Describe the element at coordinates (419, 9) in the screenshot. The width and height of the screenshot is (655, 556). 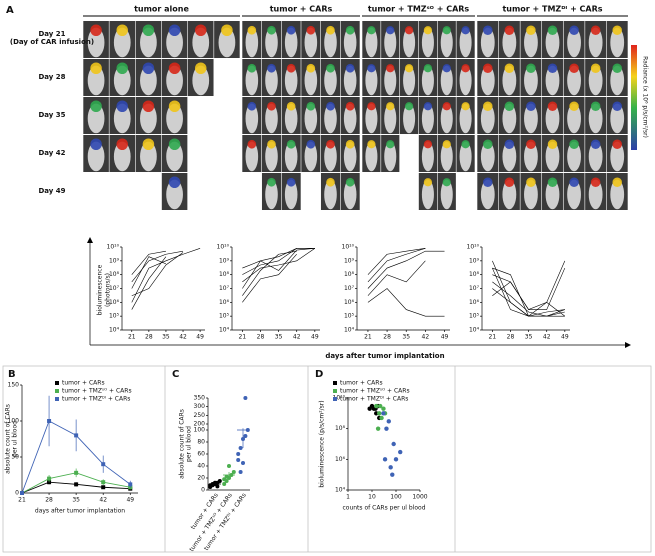
I see `group-header: tumor + TMZˢᴼ + CARs` at that location.